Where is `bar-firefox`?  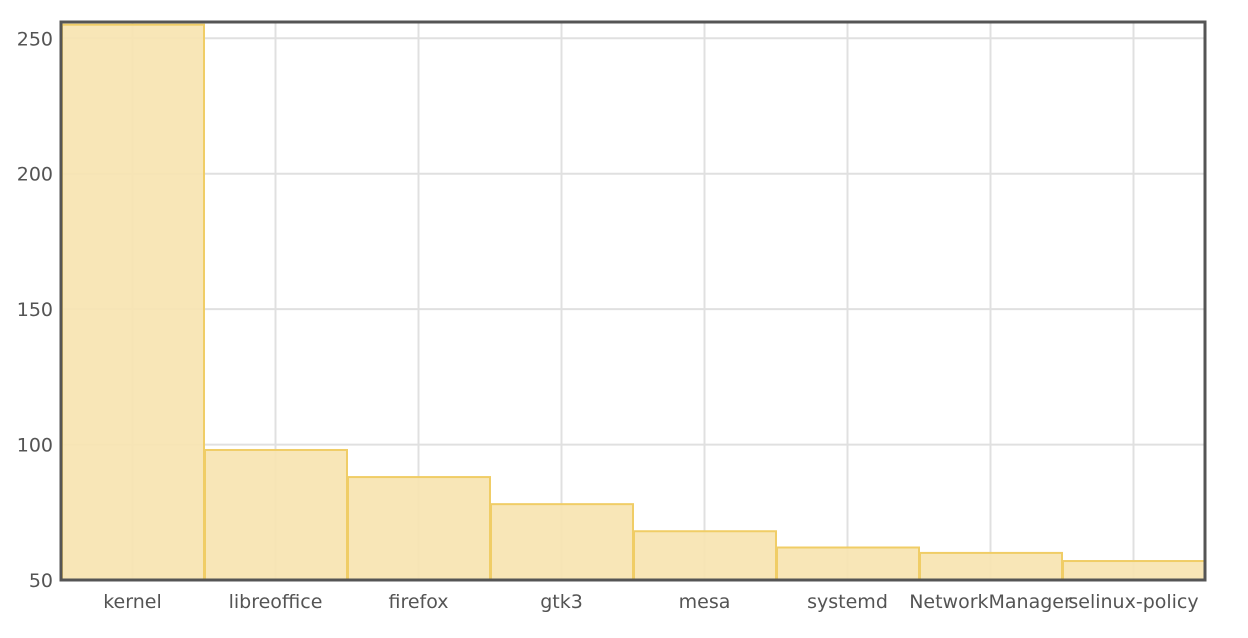 bar-firefox is located at coordinates (419, 528).